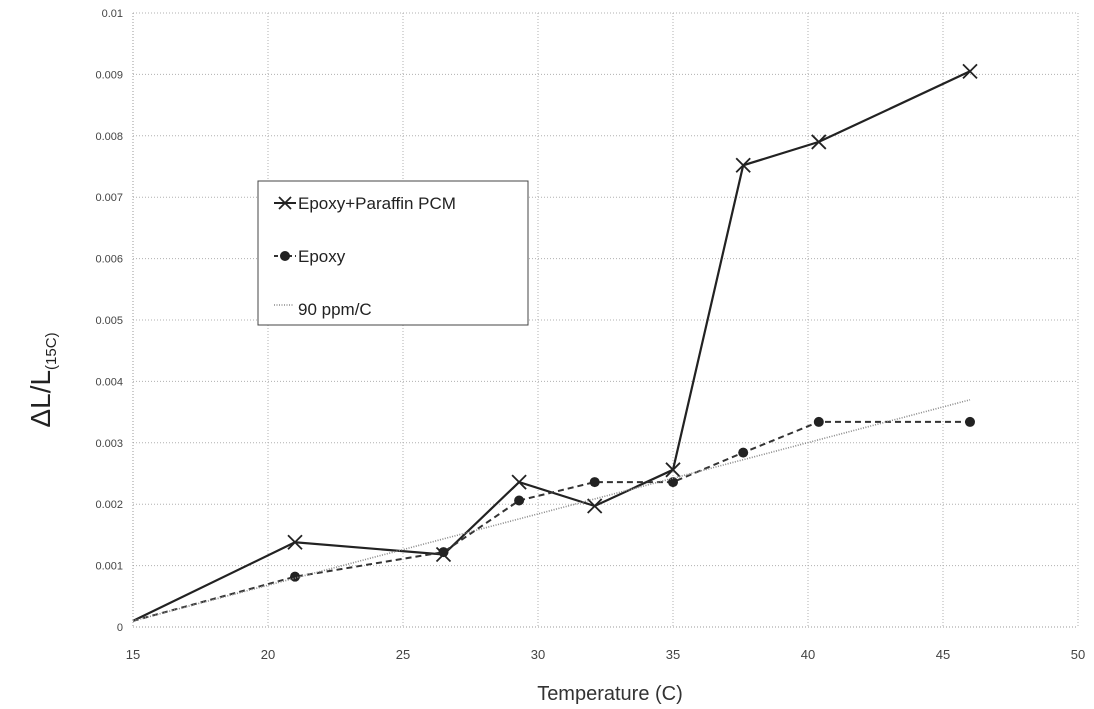 The image size is (1094, 709). I want to click on x-axis-label: Temperature (C), so click(610, 694).